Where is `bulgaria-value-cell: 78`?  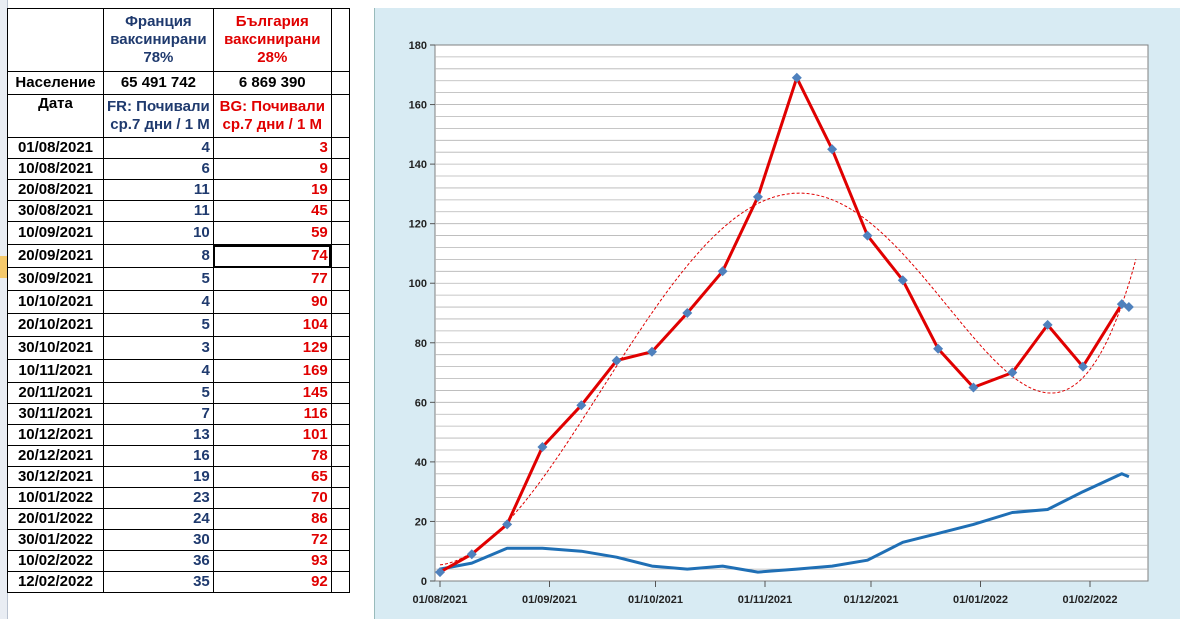
bulgaria-value-cell: 78 is located at coordinates (272, 456).